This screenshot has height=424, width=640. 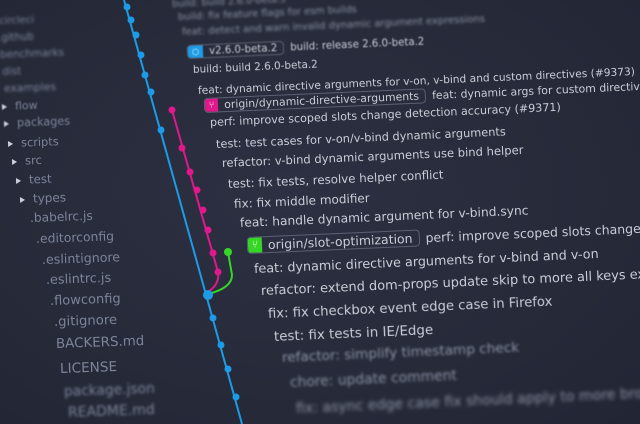 I want to click on file-tree-item: .gitignore, so click(x=86, y=321).